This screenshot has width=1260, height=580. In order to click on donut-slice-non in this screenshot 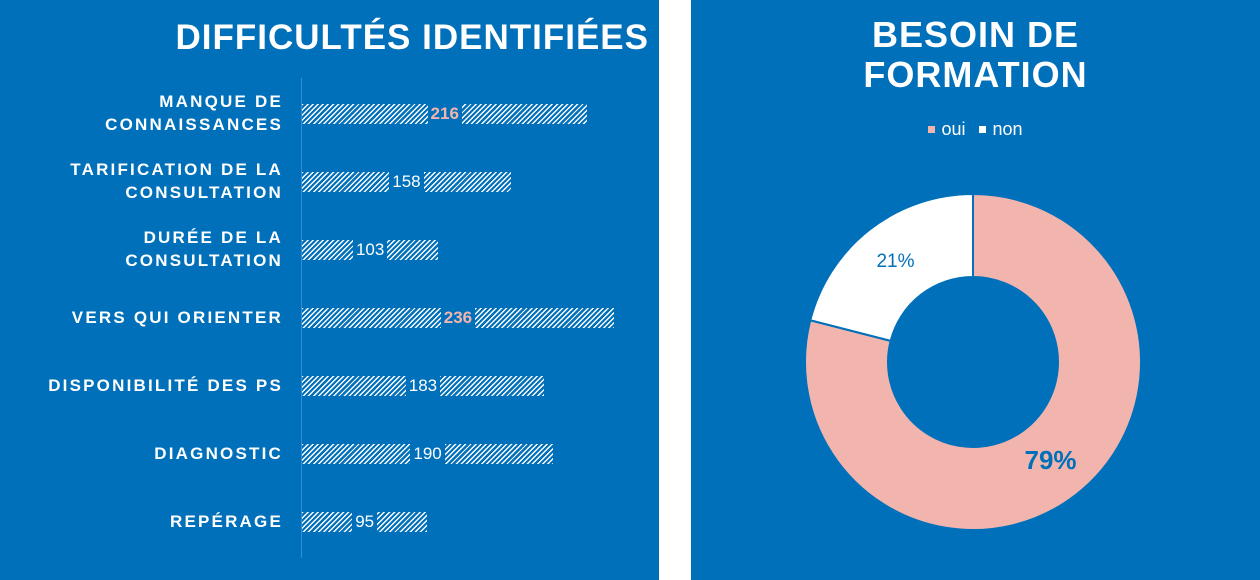, I will do `click(891, 267)`.